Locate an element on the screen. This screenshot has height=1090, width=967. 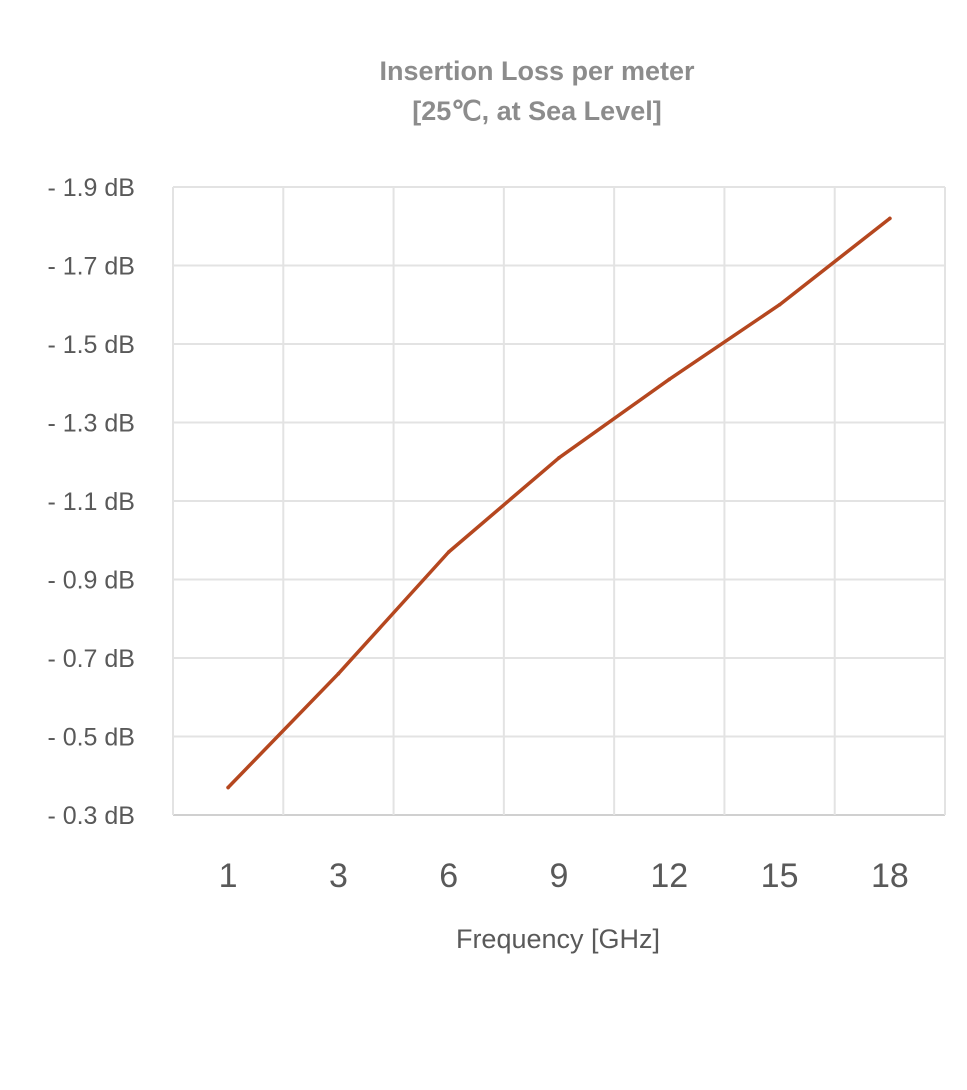
x-tick-label: 18 is located at coordinates (890, 876).